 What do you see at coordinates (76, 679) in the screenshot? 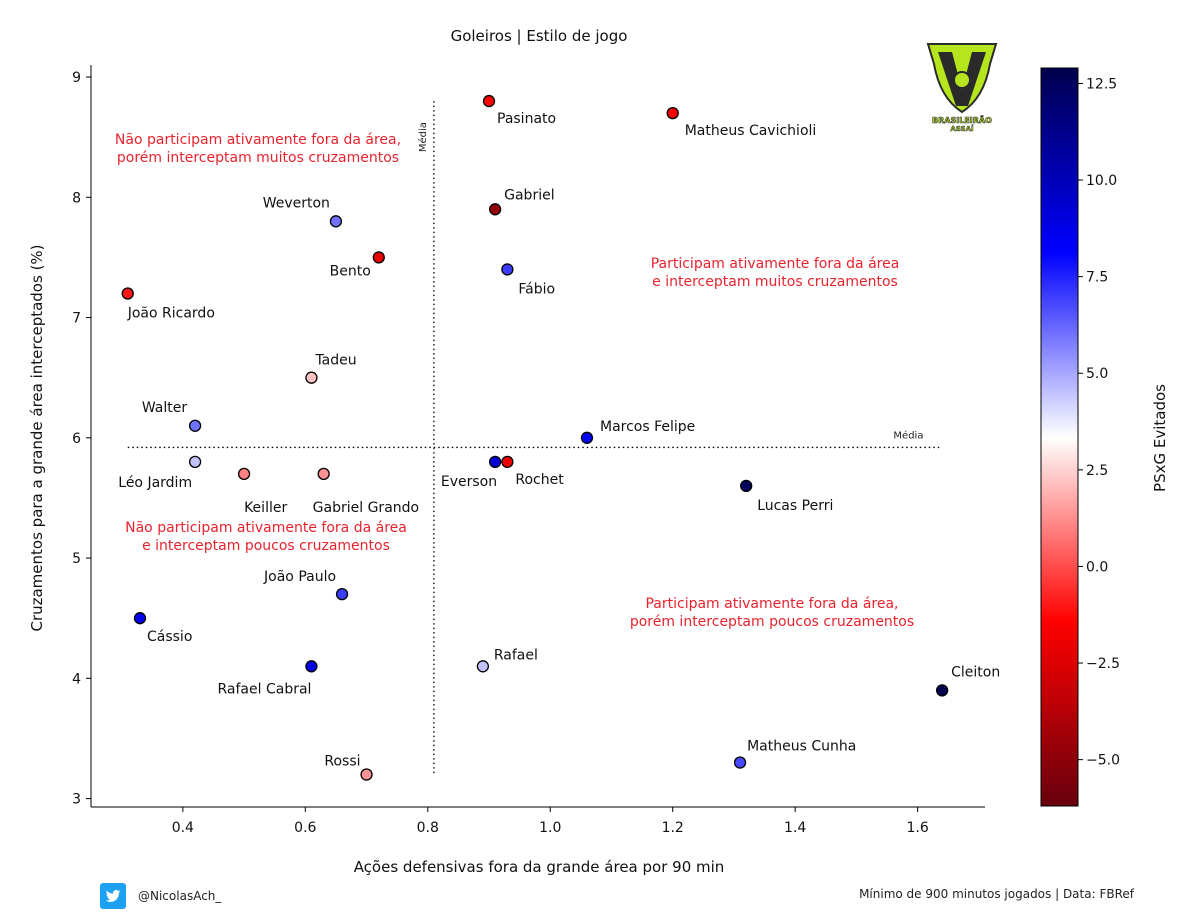
I see `y-tick-label: 4` at bounding box center [76, 679].